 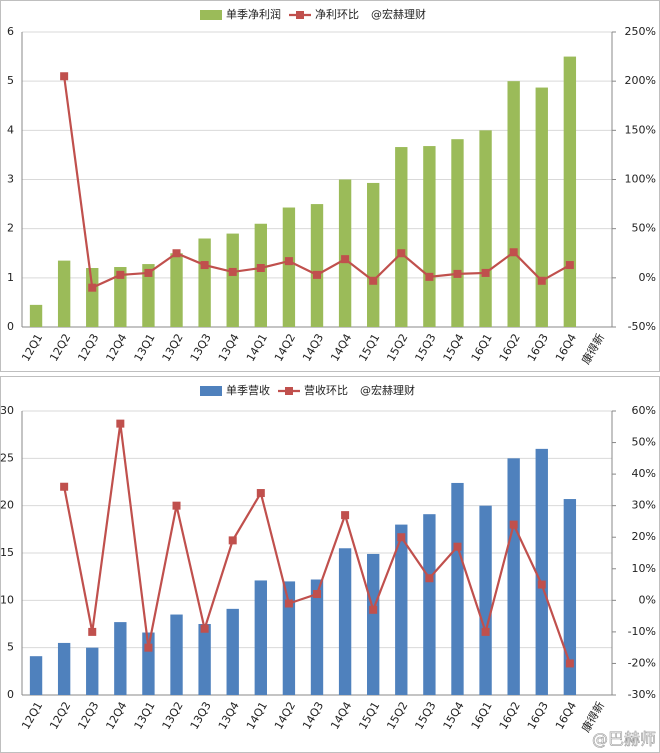 What do you see at coordinates (326, 390) in the screenshot?
I see `legend-label: 营收环比` at bounding box center [326, 390].